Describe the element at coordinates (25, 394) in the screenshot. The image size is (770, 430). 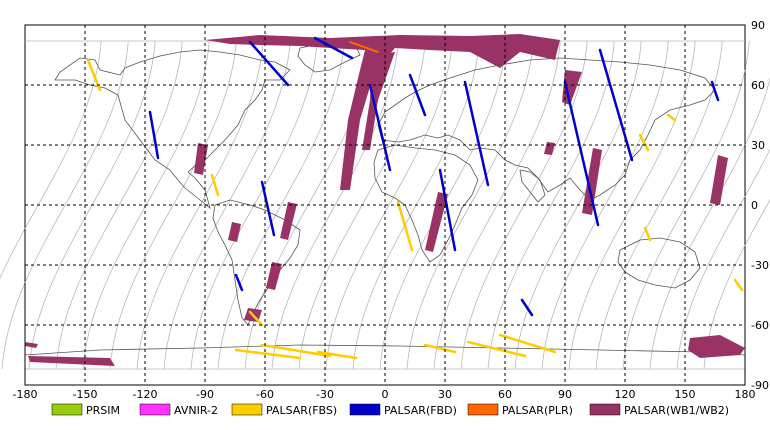
I see `x-tick-label: -180` at that location.